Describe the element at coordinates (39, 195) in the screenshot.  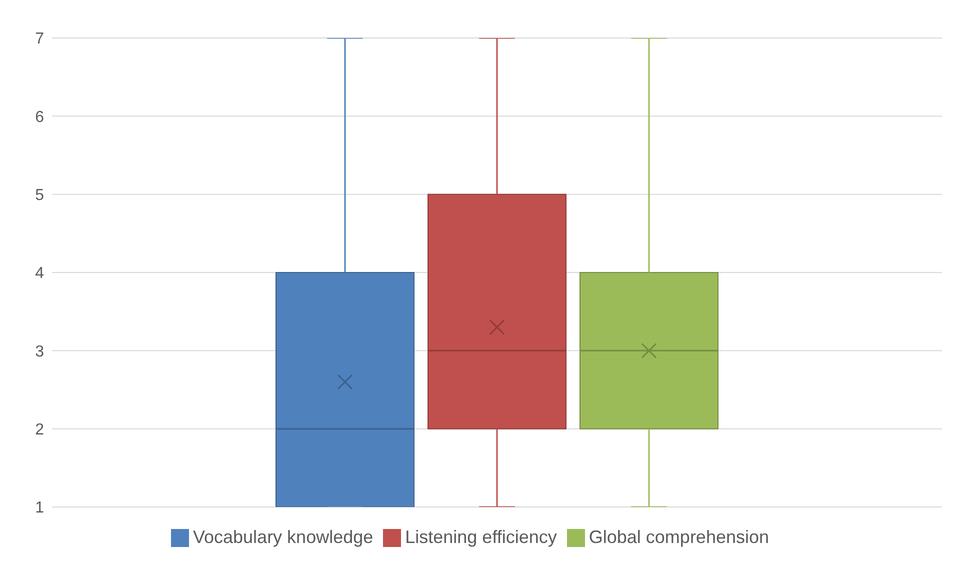
I see `y-tick-label: 5` at that location.